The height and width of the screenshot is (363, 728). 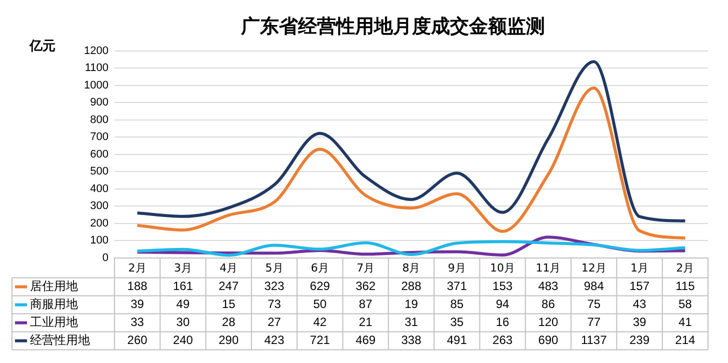 I want to click on y-axis-title: 亿元, so click(x=42, y=46).